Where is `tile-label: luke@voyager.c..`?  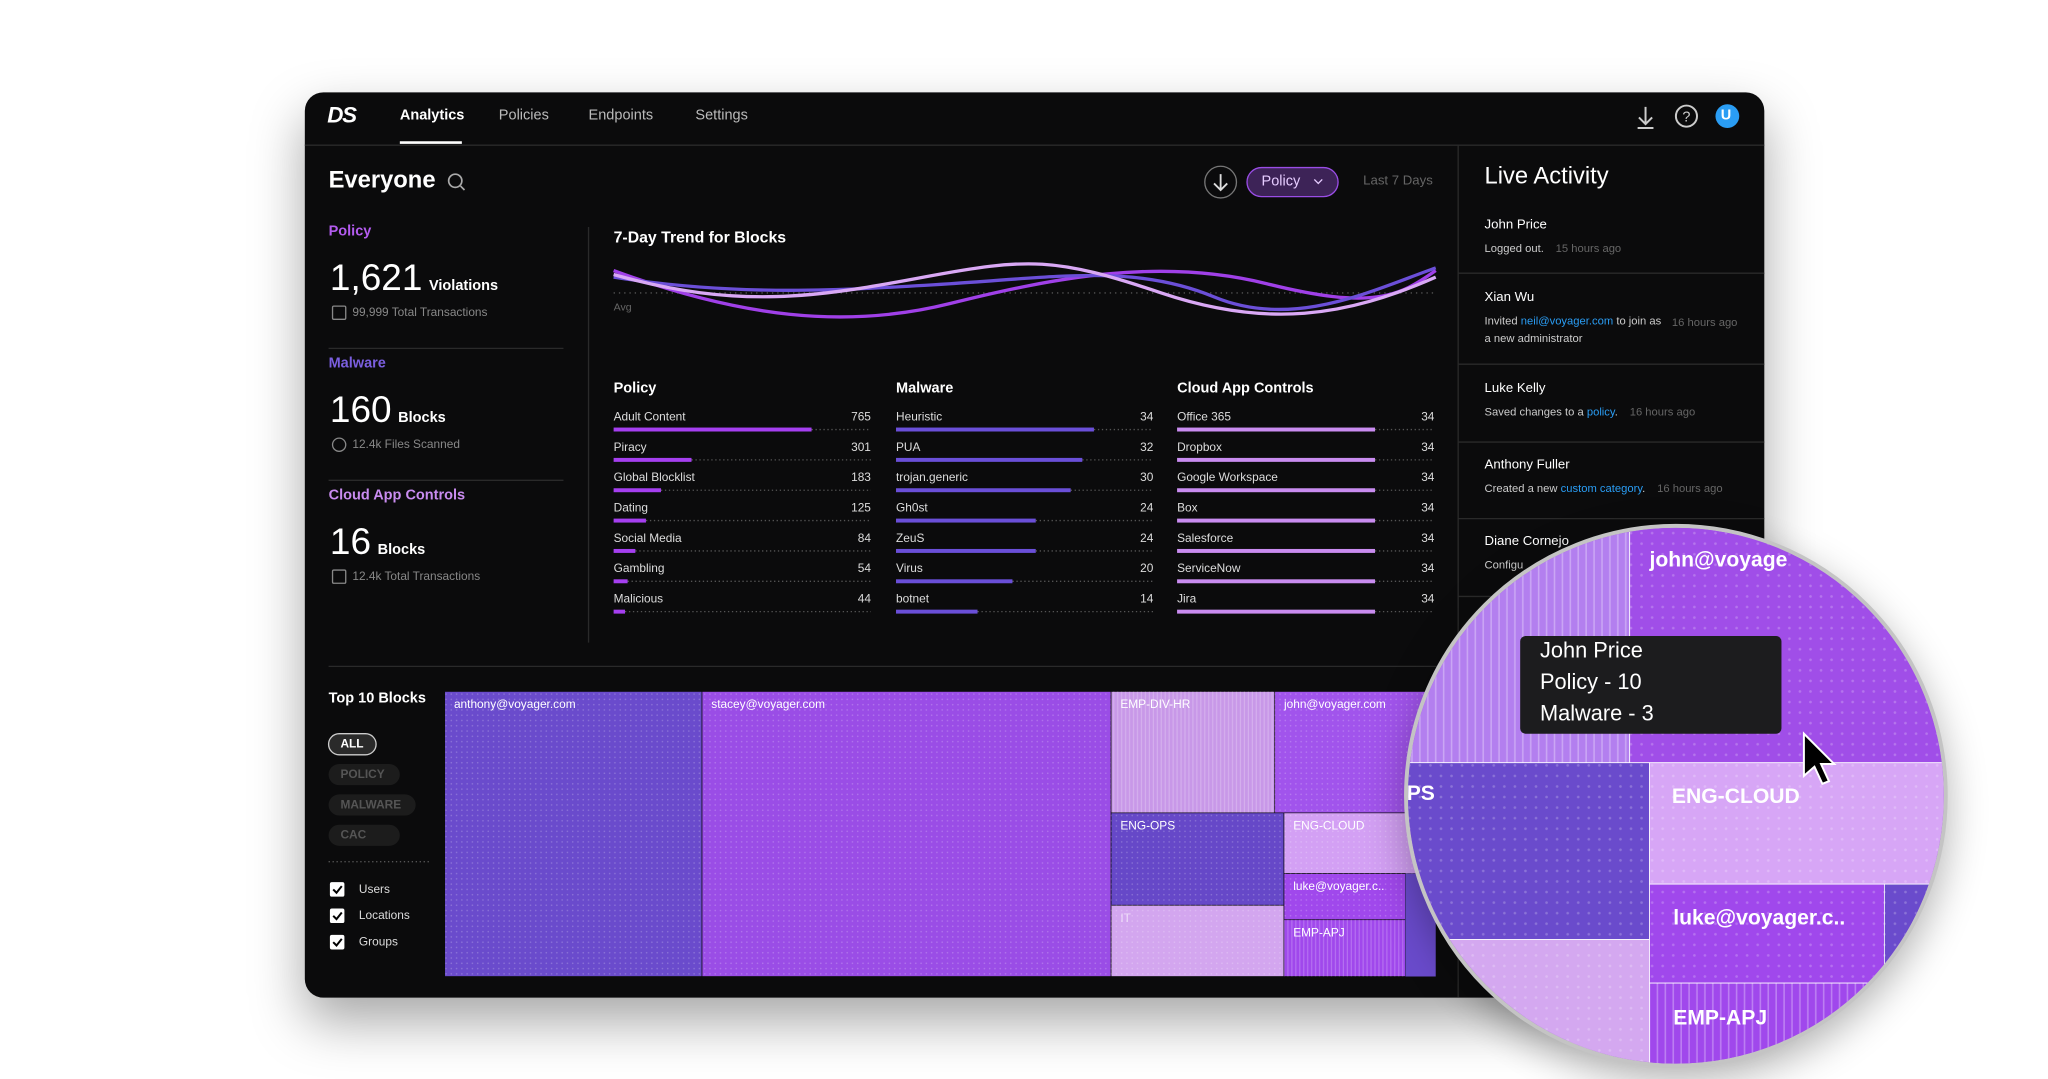 tile-label: luke@voyager.c.. is located at coordinates (1339, 886).